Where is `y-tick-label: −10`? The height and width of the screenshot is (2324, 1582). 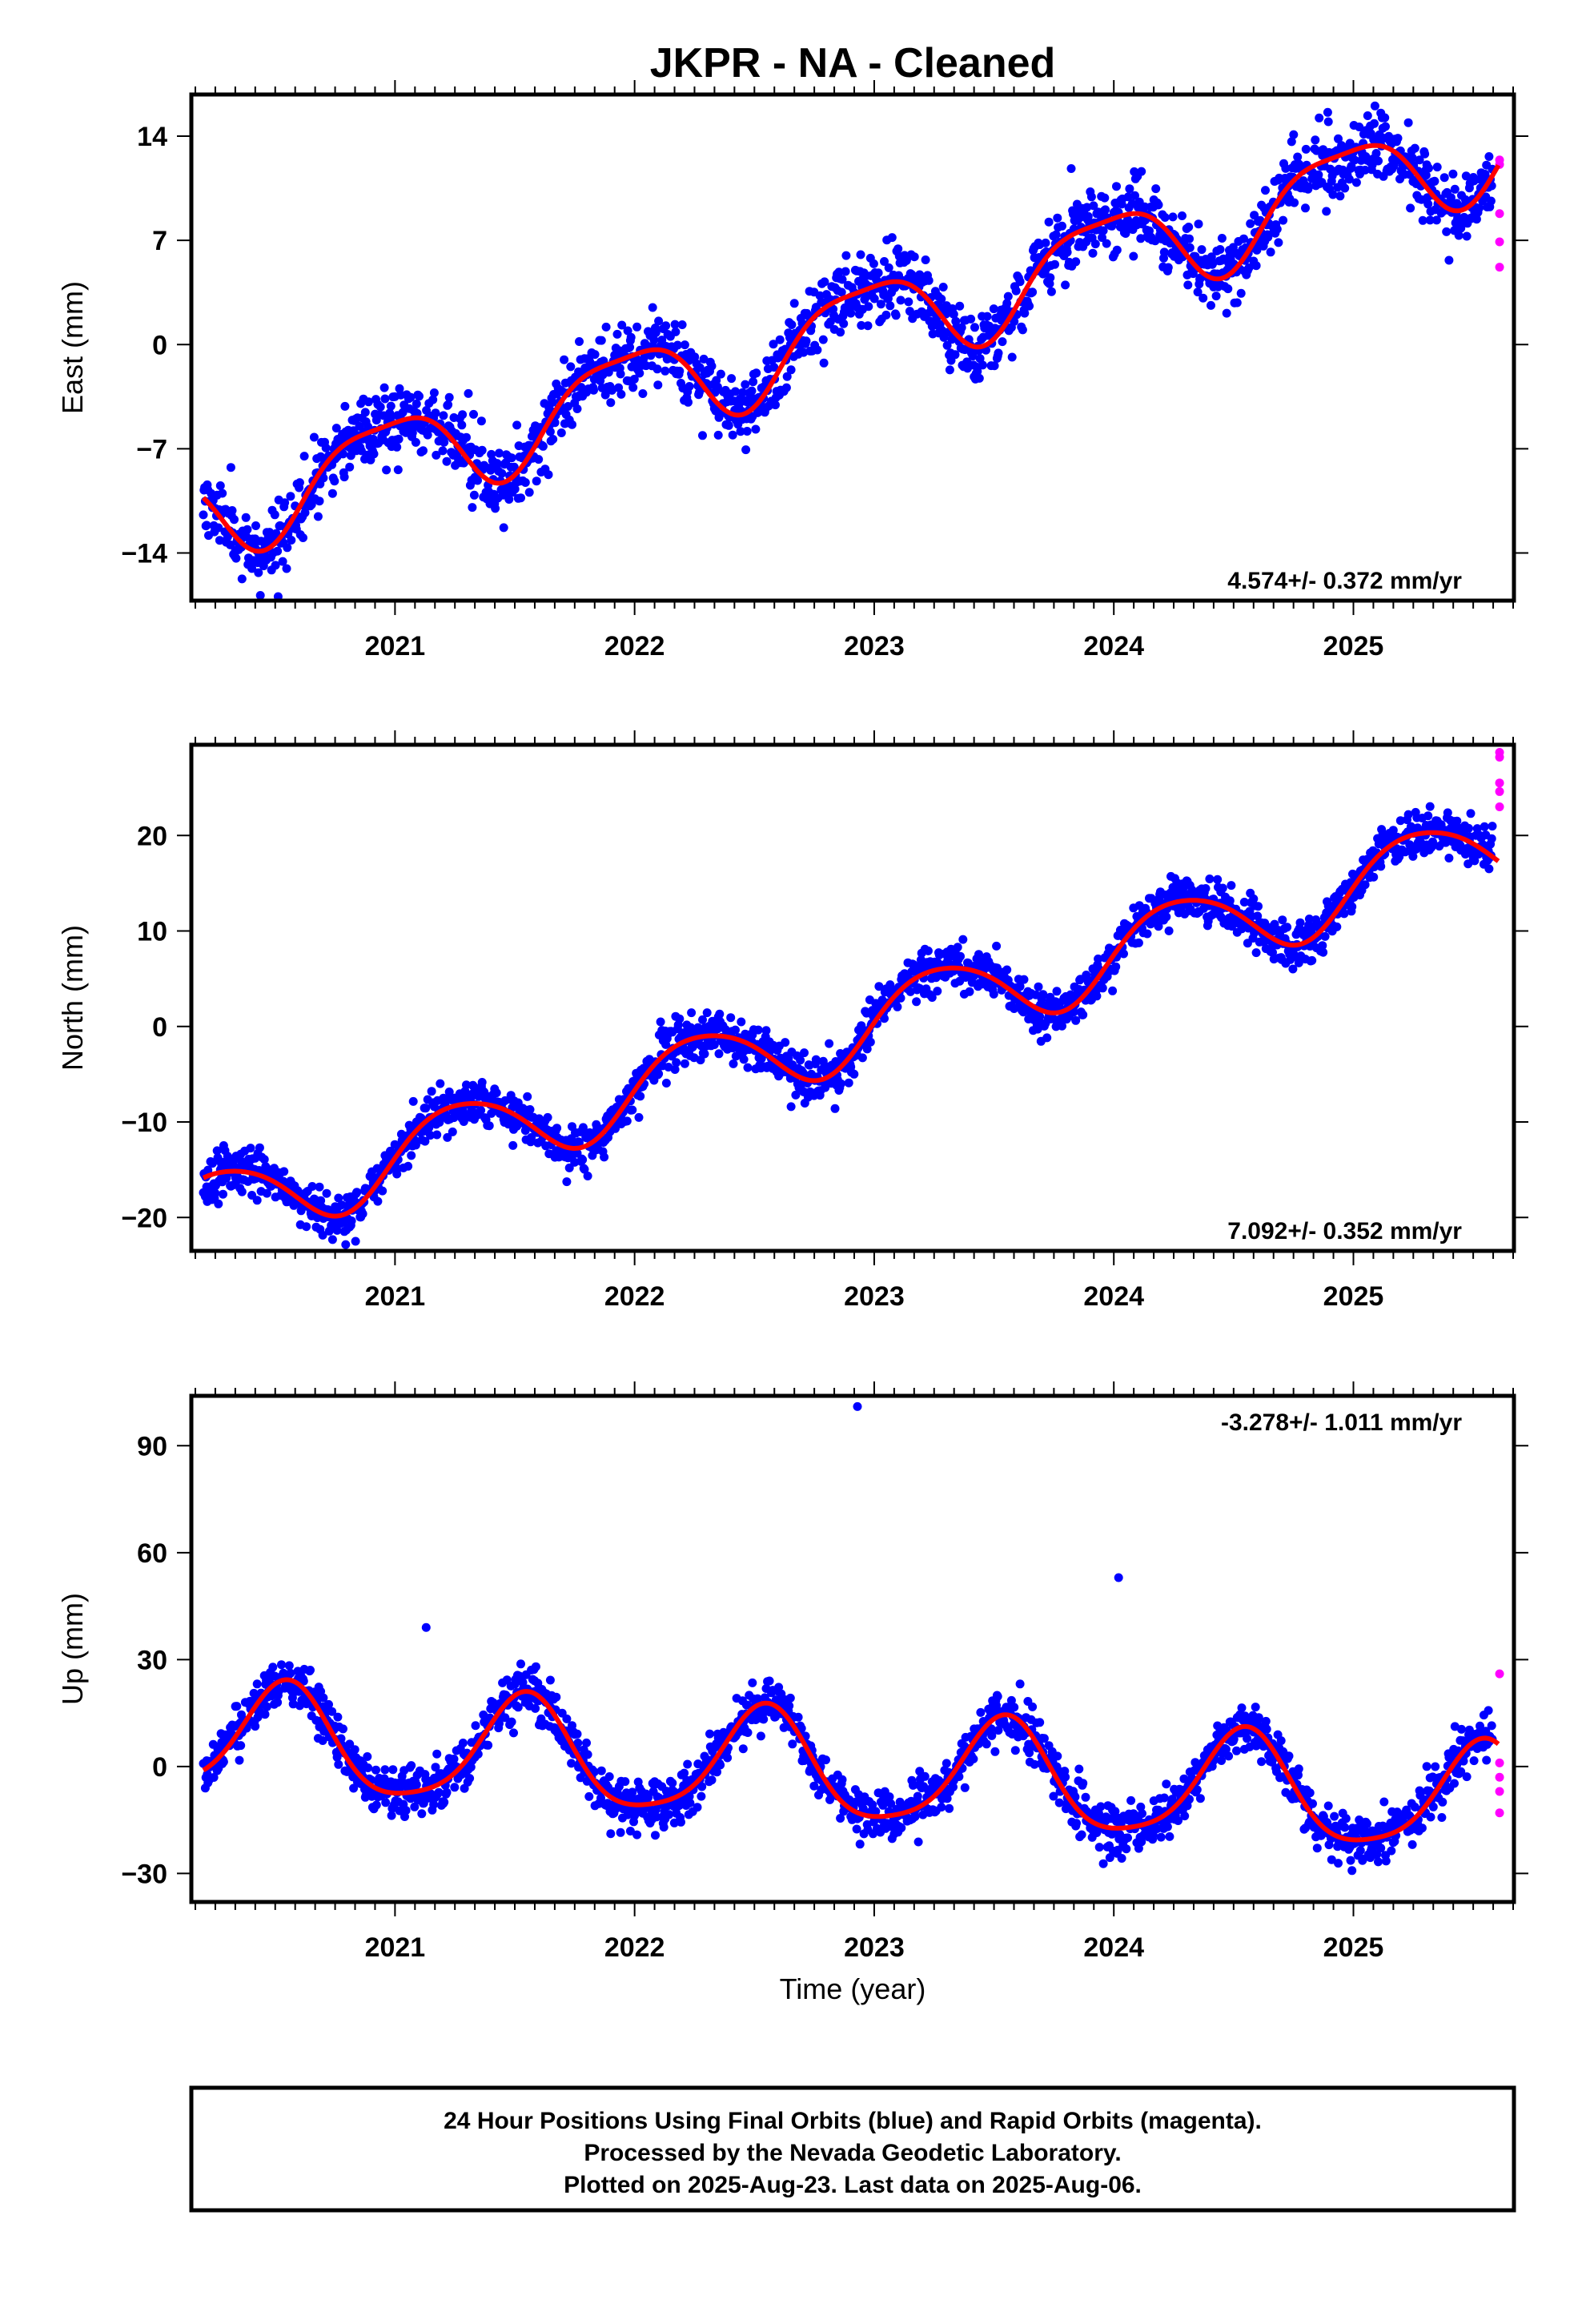 y-tick-label: −10 is located at coordinates (144, 1123).